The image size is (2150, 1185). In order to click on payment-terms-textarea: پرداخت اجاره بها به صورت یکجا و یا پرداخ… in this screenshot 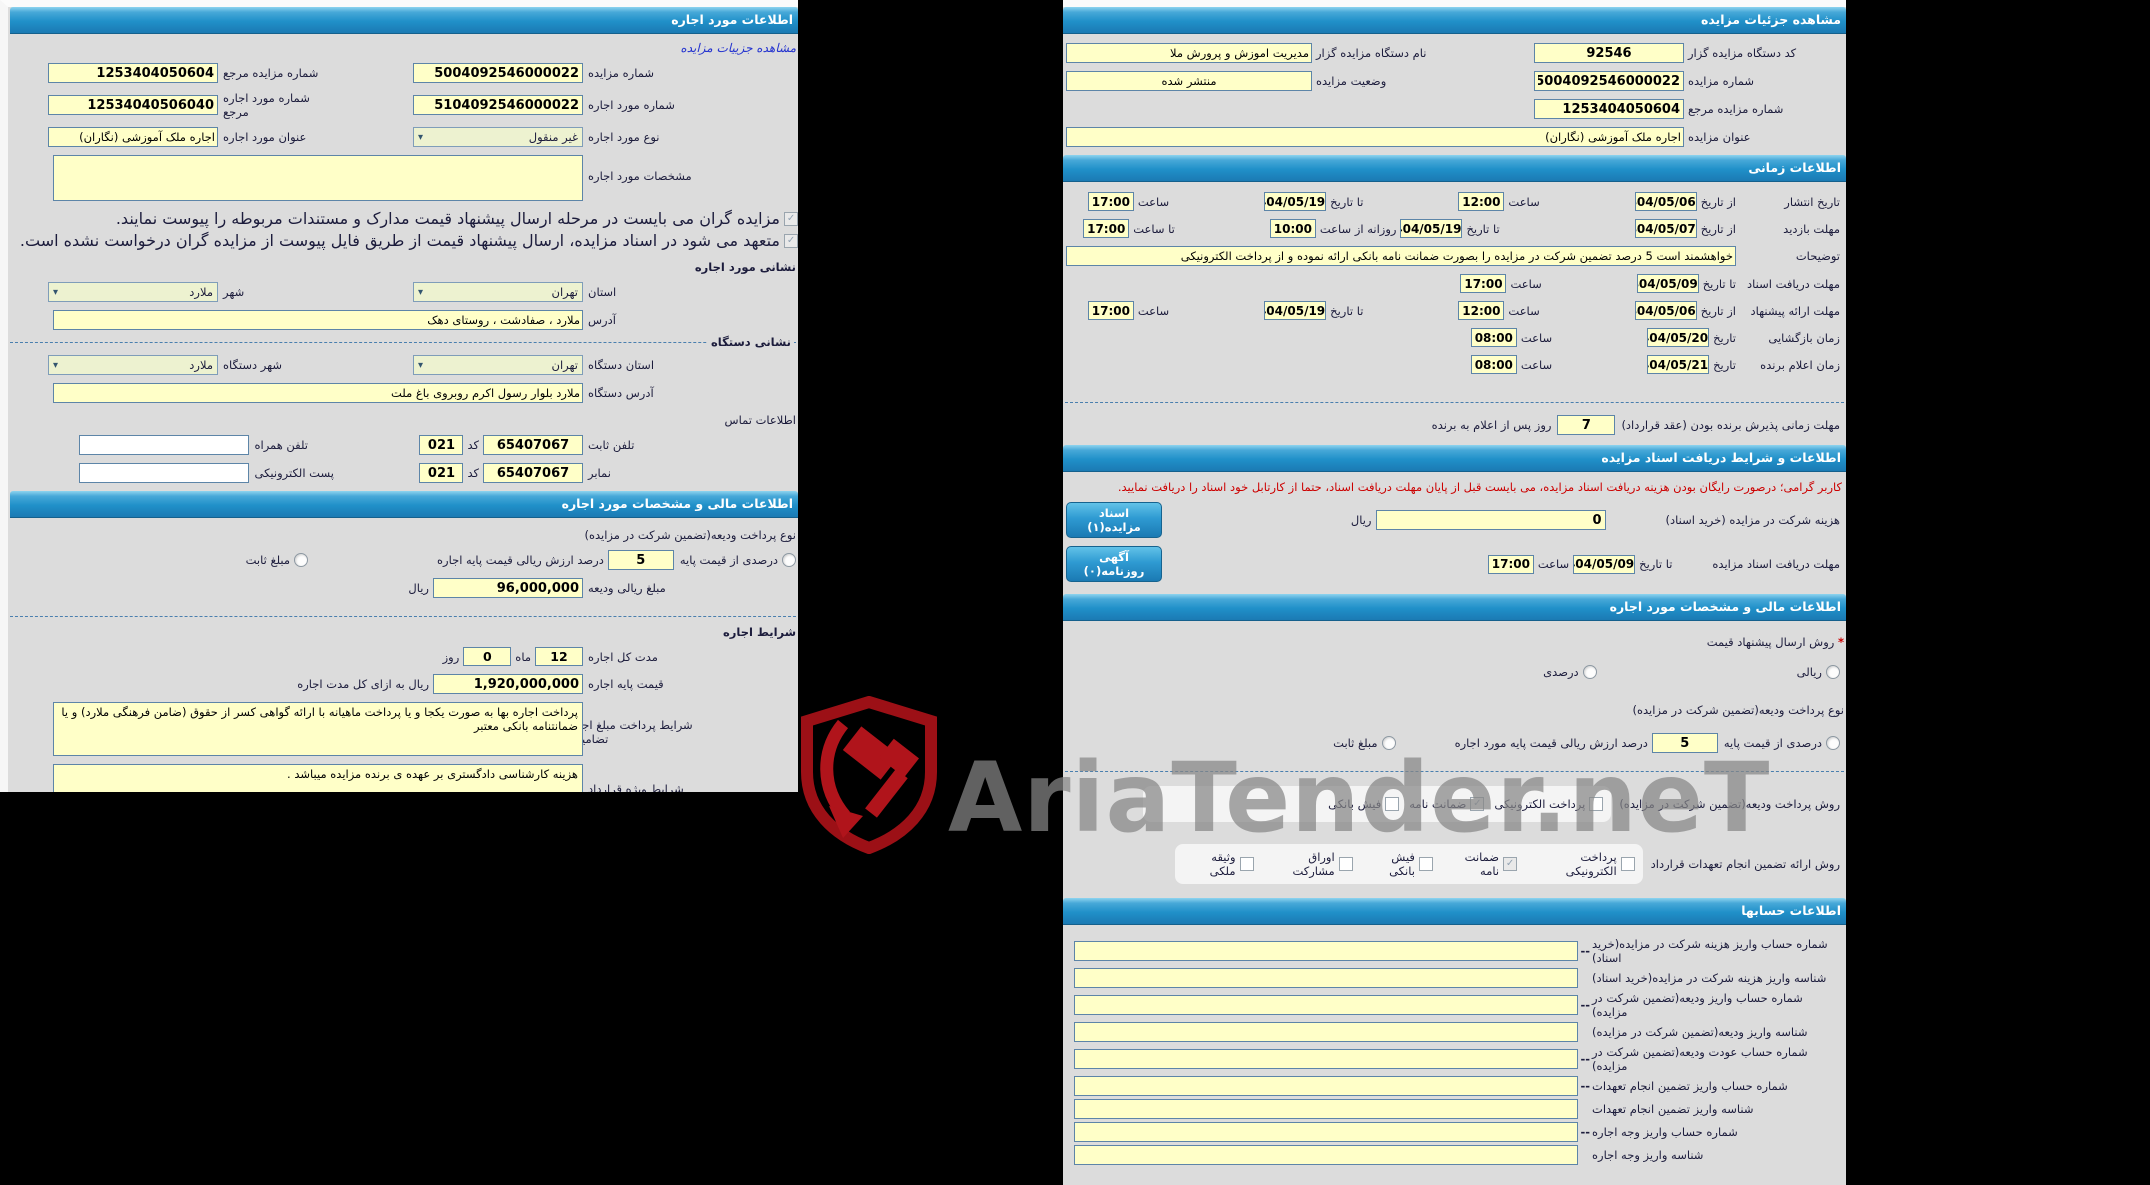, I will do `click(318, 729)`.